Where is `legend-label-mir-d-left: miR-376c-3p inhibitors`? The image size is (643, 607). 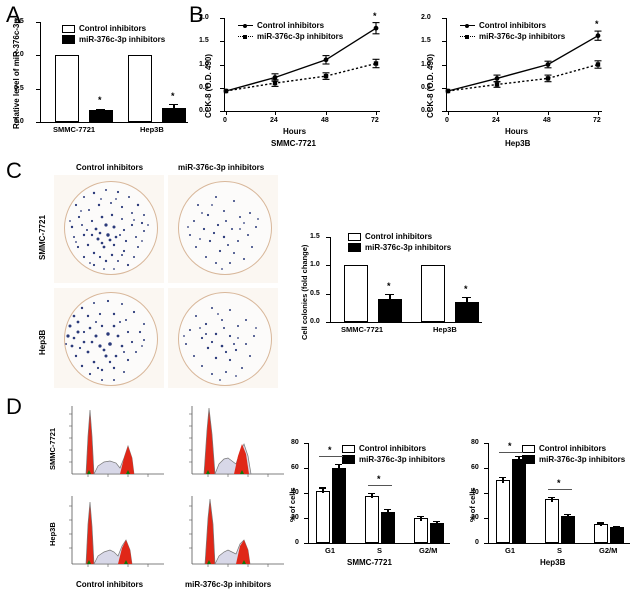 legend-label-mir-d-left: miR-376c-3p inhibitors is located at coordinates (402, 459).